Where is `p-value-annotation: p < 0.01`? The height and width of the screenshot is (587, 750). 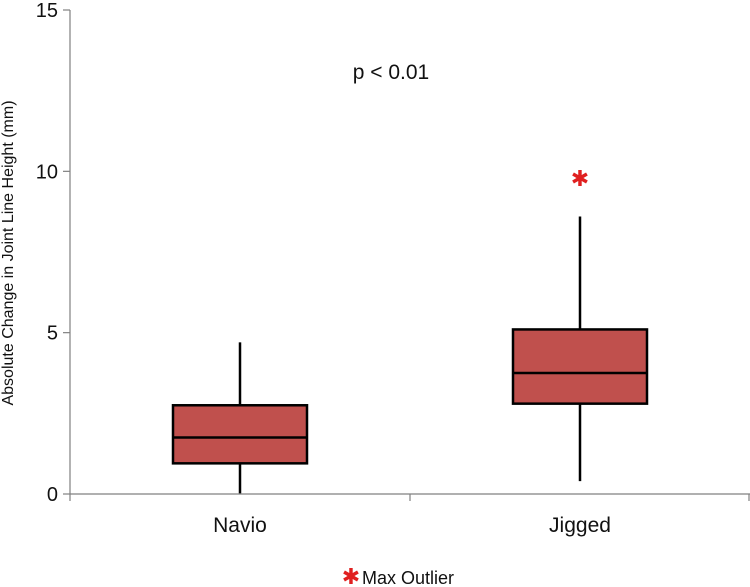 p-value-annotation: p < 0.01 is located at coordinates (391, 72).